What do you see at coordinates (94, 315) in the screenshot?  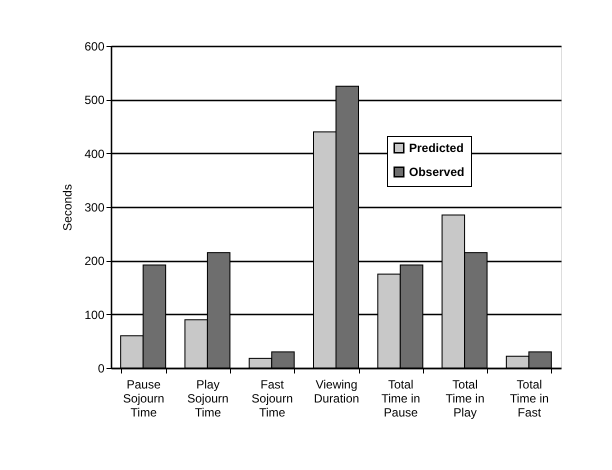 I see `y-tick-label: 100` at bounding box center [94, 315].